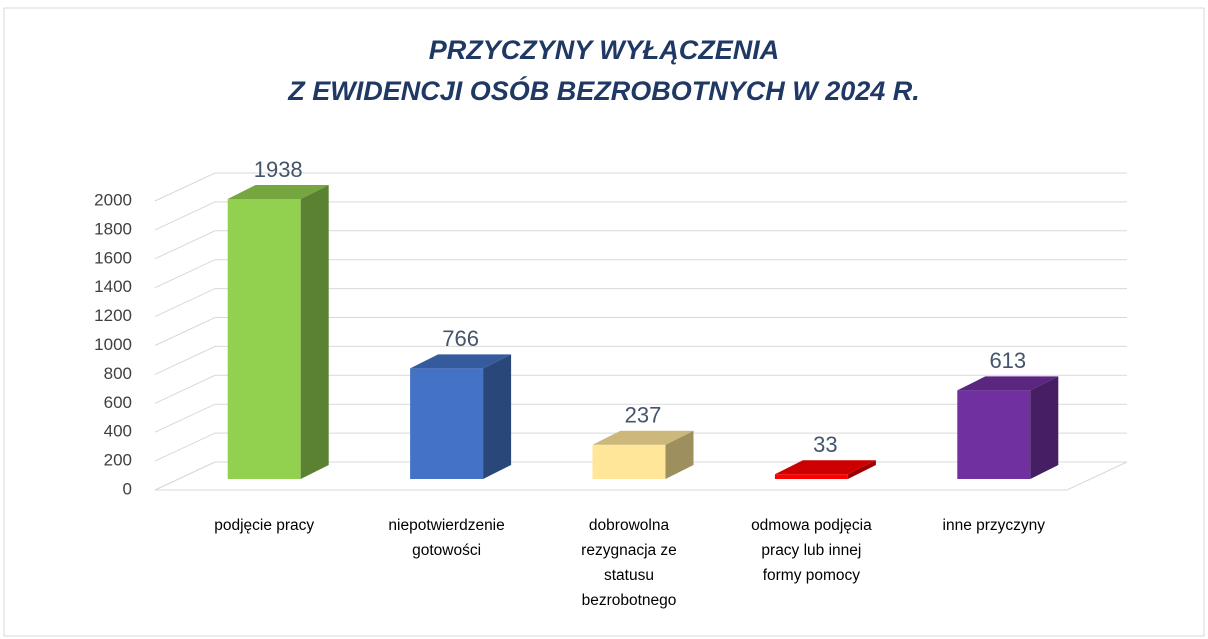  Describe the element at coordinates (118, 373) in the screenshot. I see `y-tick-label: 800` at that location.